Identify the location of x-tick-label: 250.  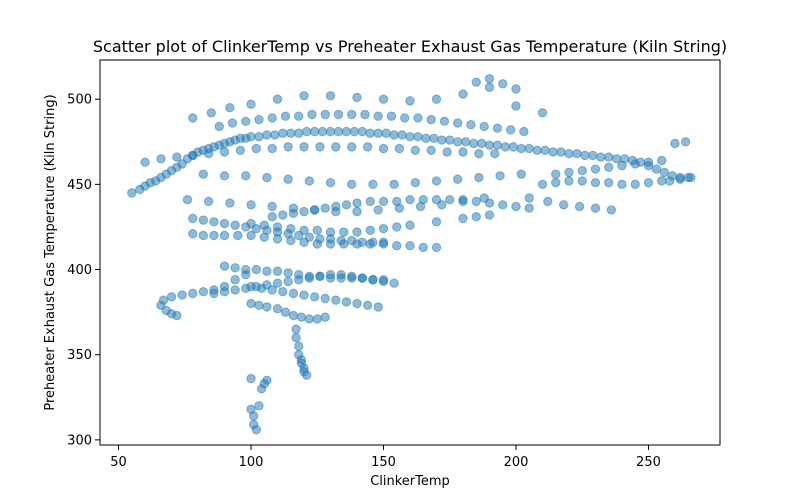
(648, 462).